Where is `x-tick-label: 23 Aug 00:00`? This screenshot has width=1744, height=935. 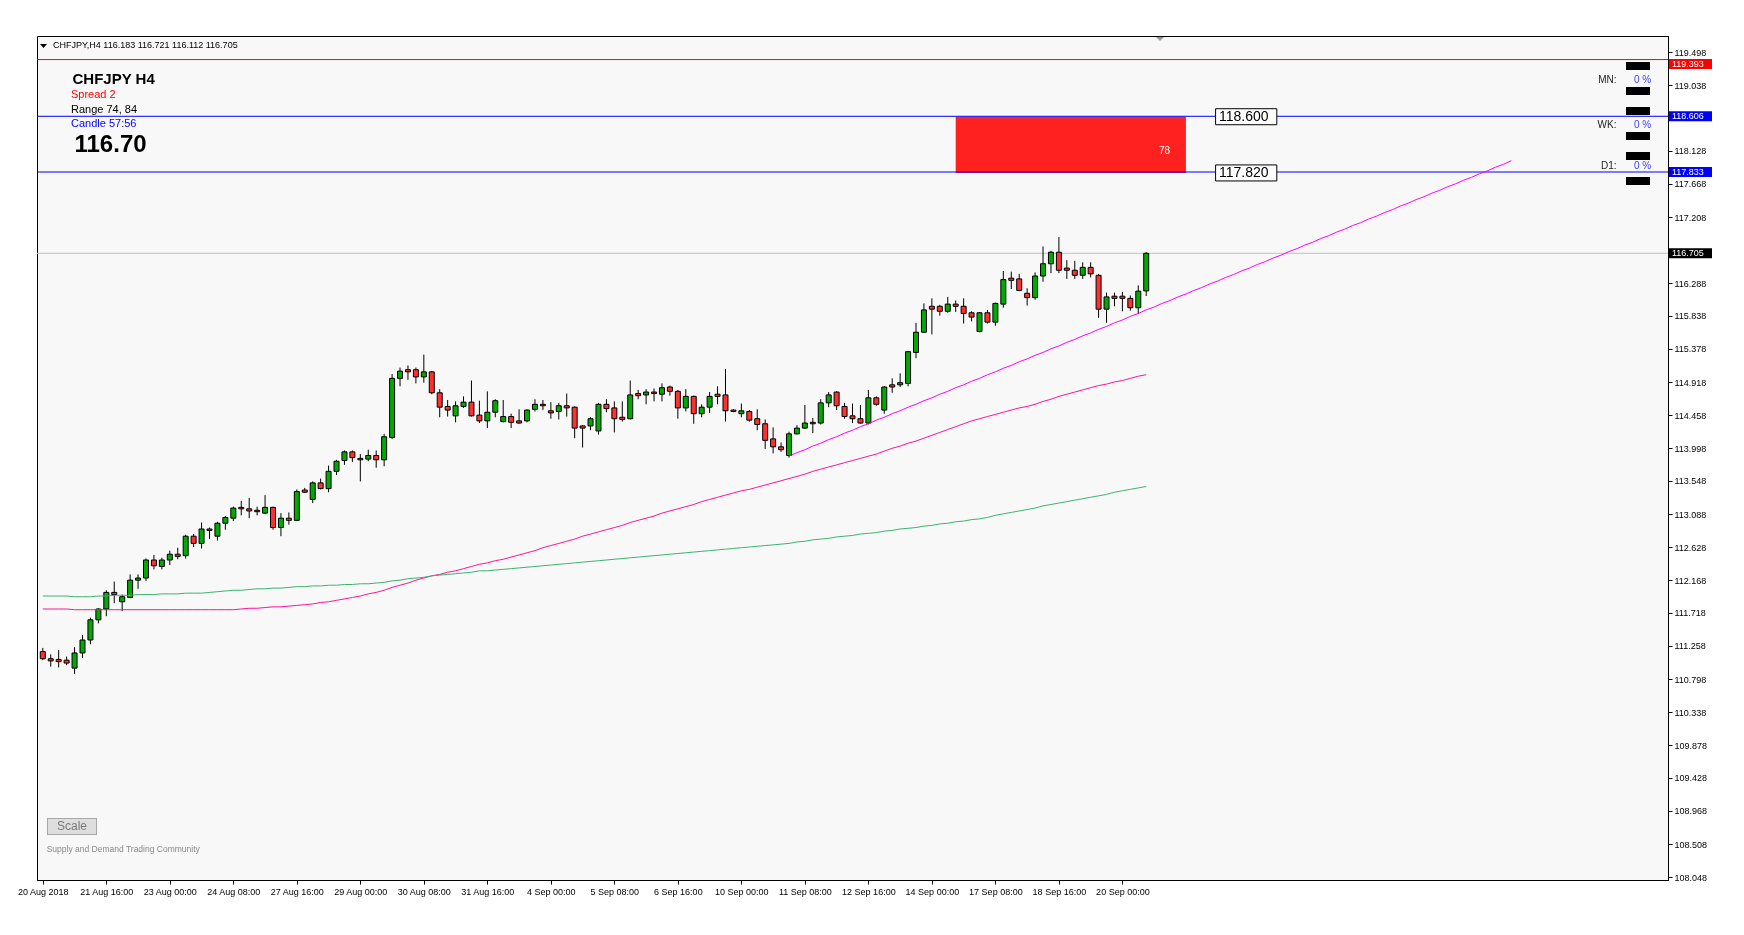
x-tick-label: 23 Aug 00:00 is located at coordinates (170, 891).